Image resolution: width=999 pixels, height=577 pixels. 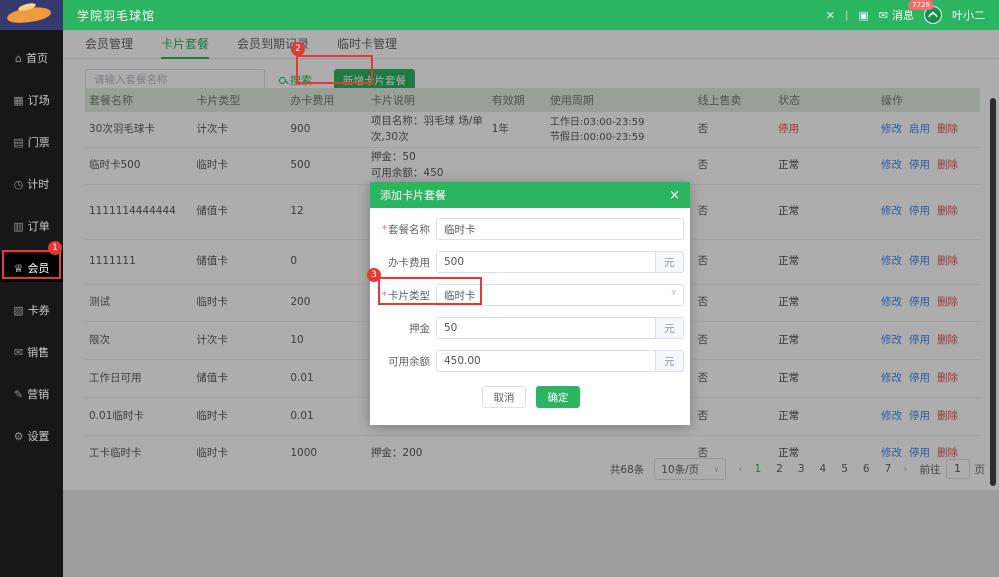 I want to click on cell-card-fee: 500, so click(x=300, y=165).